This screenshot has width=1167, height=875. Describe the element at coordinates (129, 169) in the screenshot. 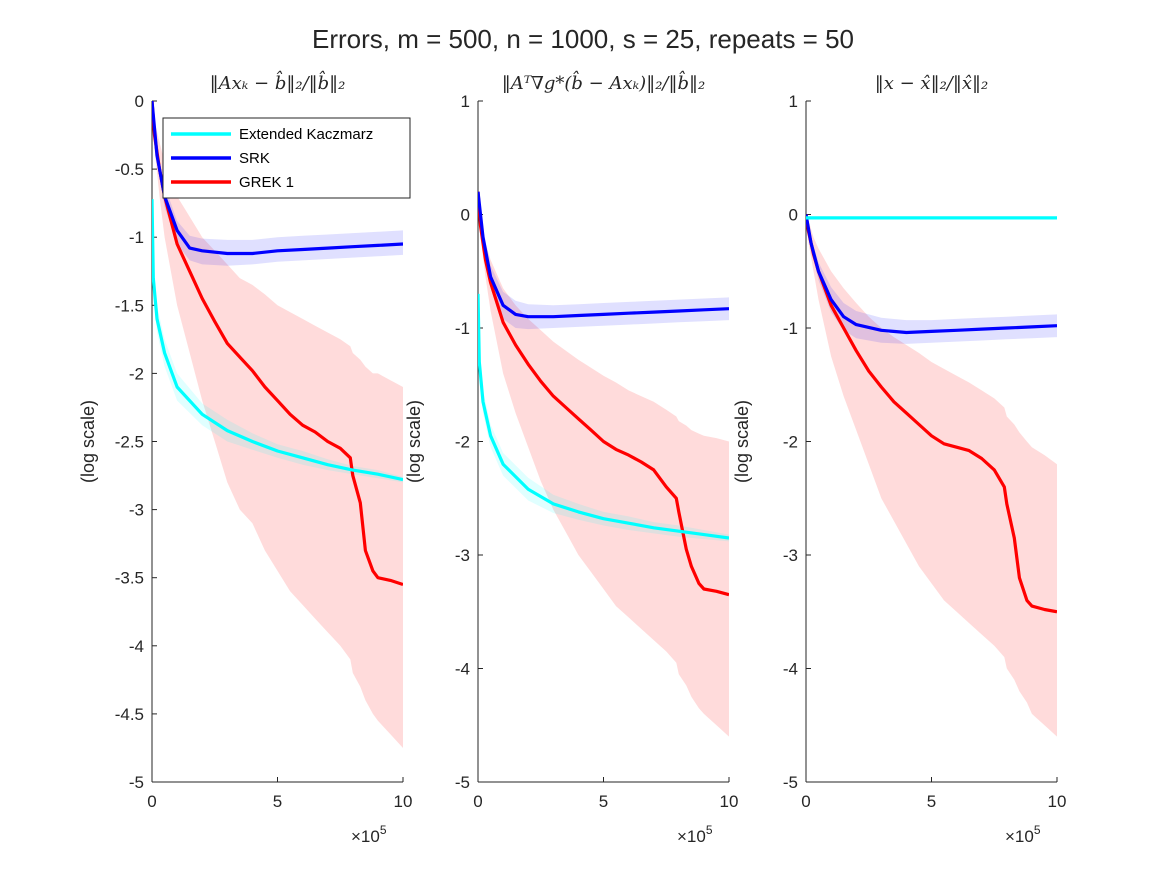

I see `y-tick-label: -0.5` at that location.